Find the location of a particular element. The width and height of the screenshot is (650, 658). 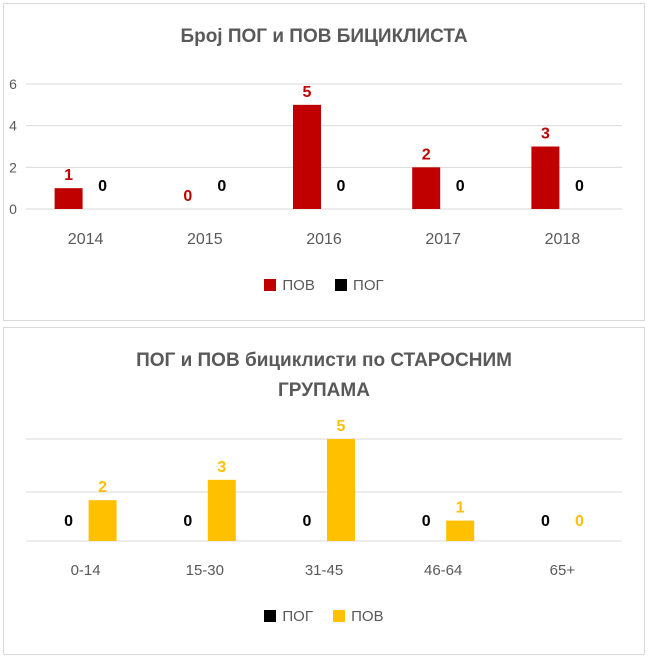

chart-2-legend: ПОГ ПОВ is located at coordinates (324, 616).